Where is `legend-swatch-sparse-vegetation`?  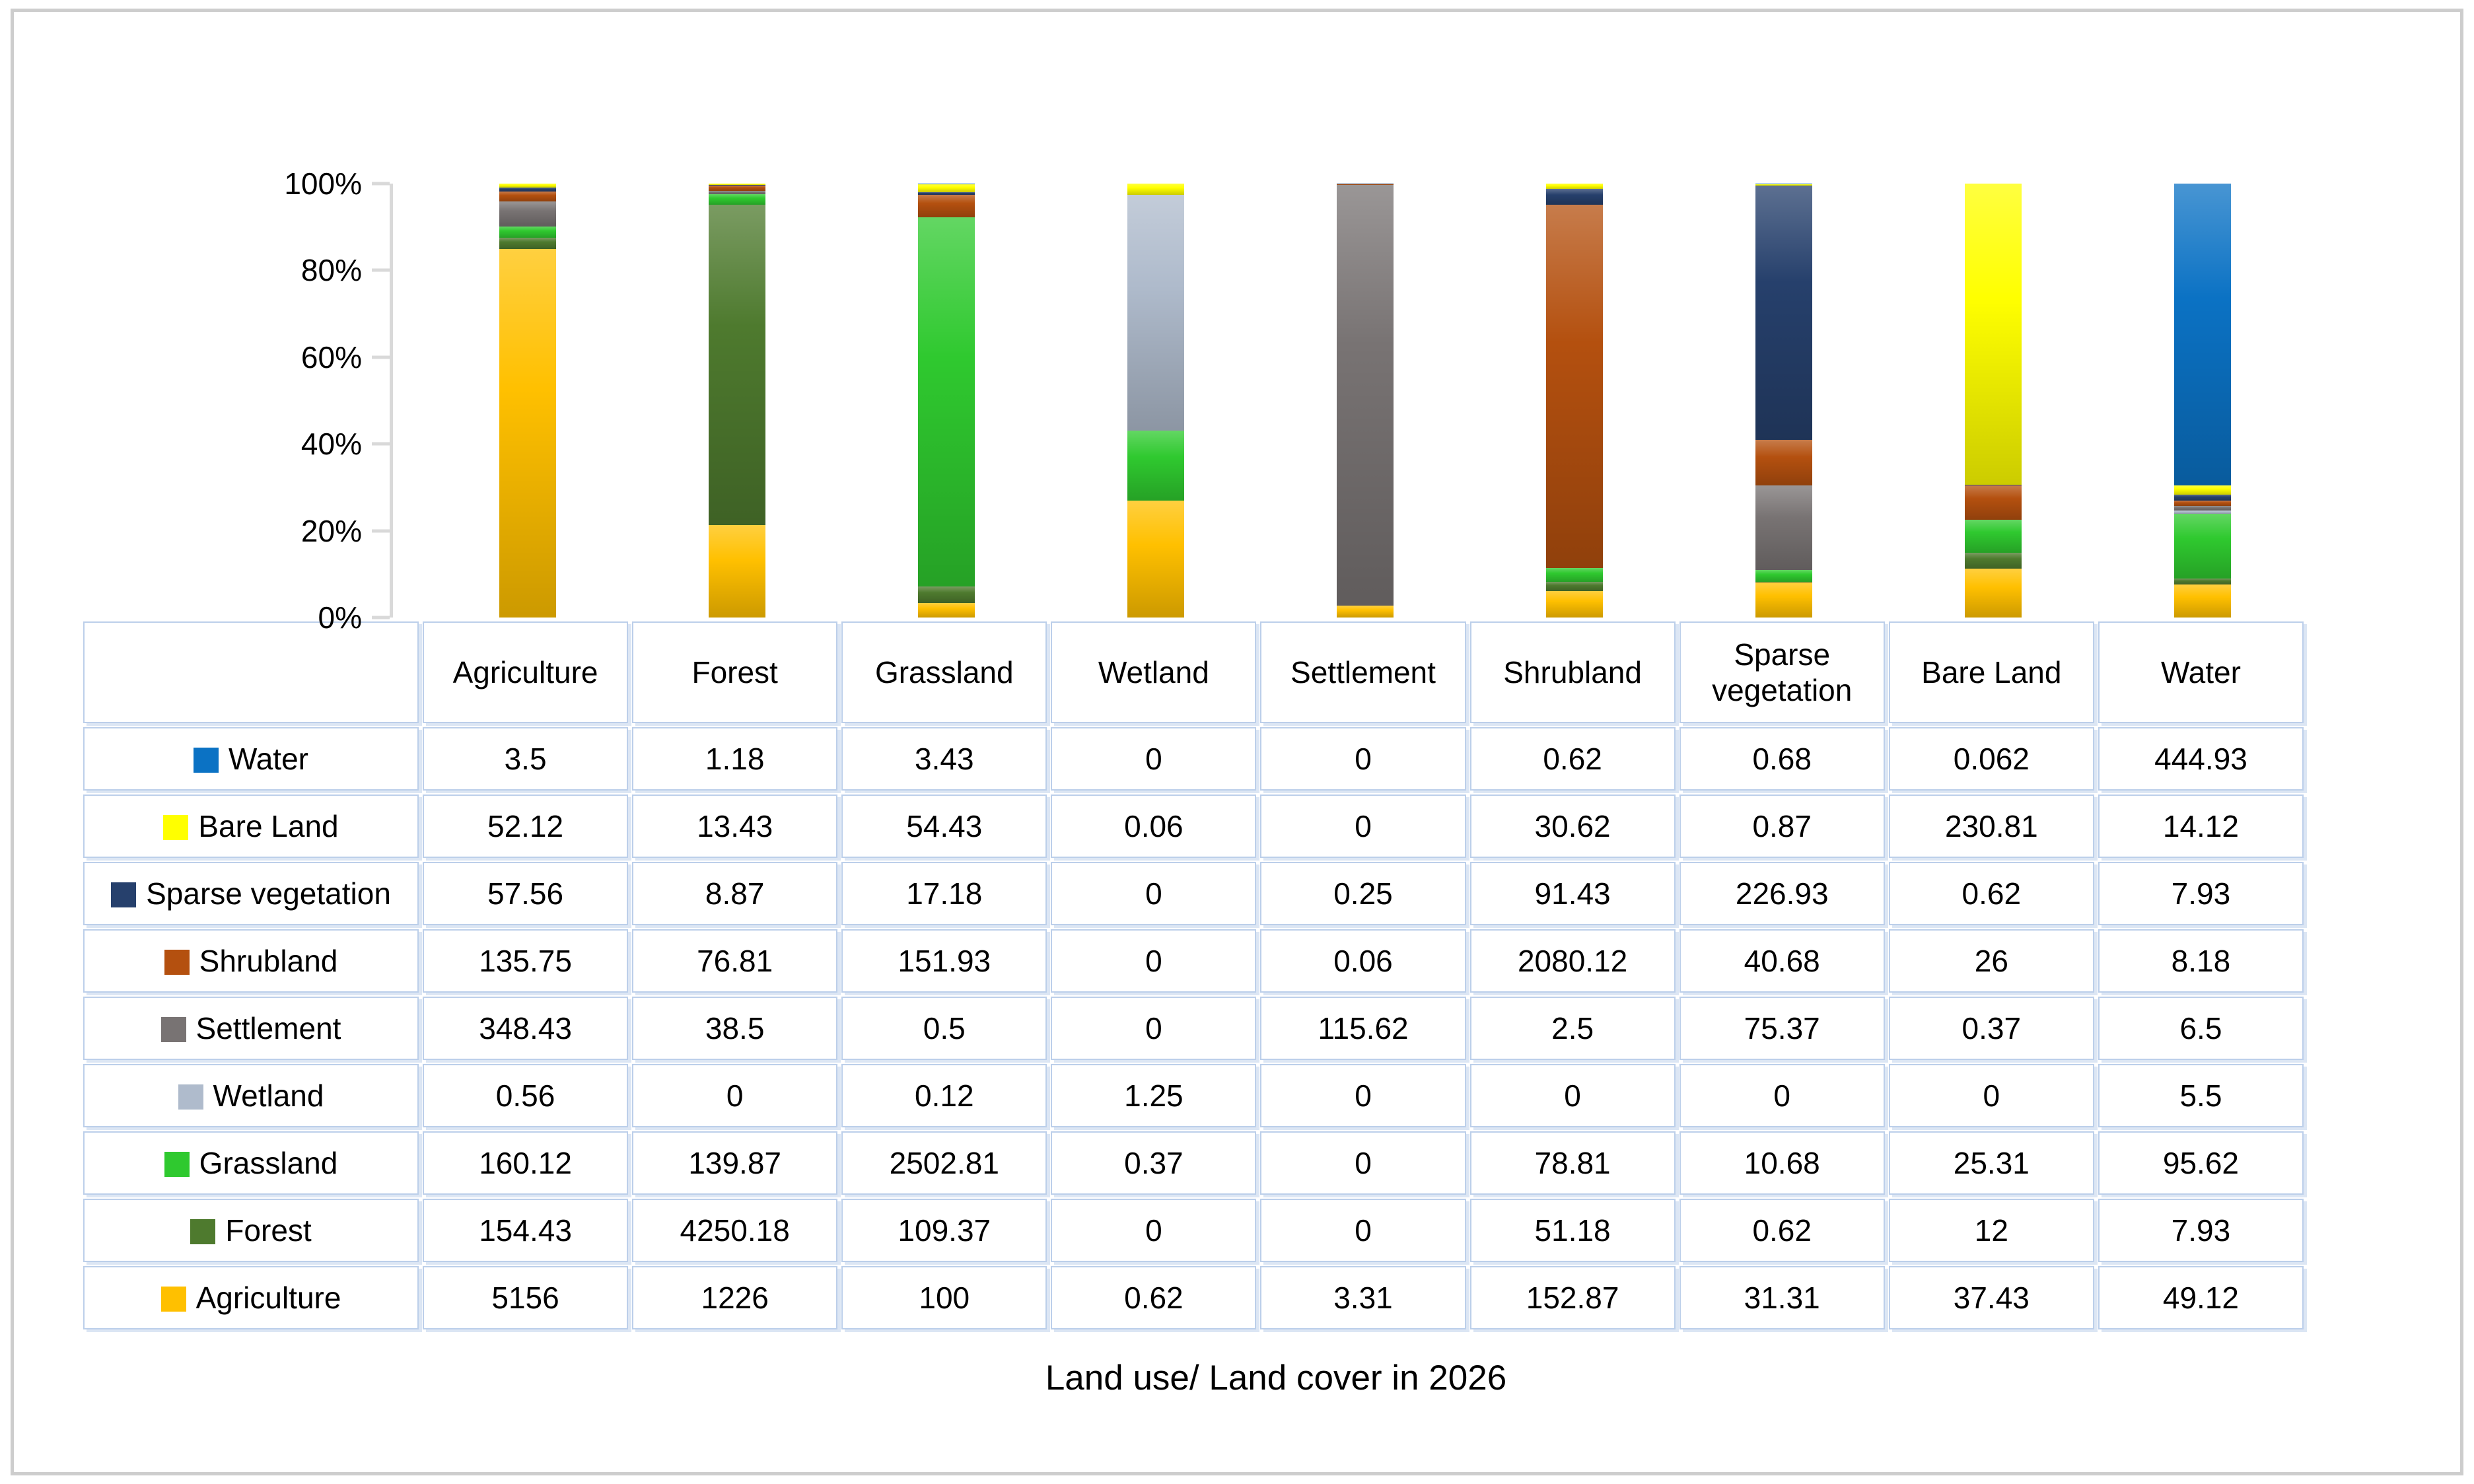
legend-swatch-sparse-vegetation is located at coordinates (124, 894).